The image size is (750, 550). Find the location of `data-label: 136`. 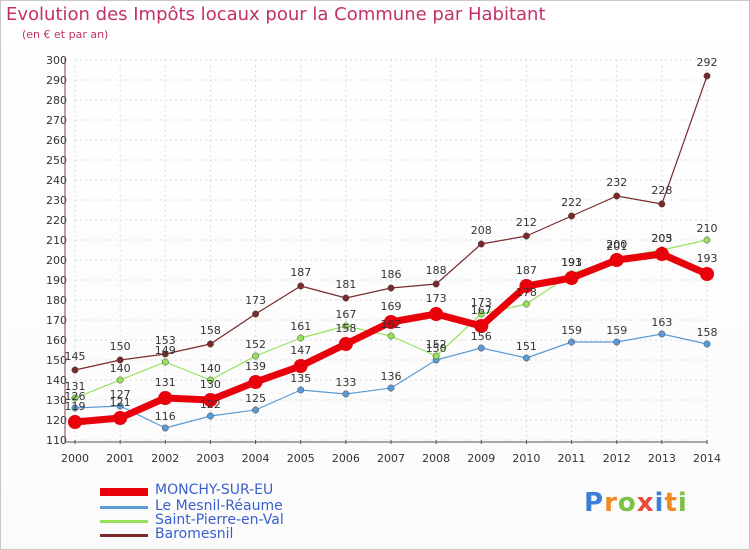

data-label: 136 is located at coordinates (391, 376).